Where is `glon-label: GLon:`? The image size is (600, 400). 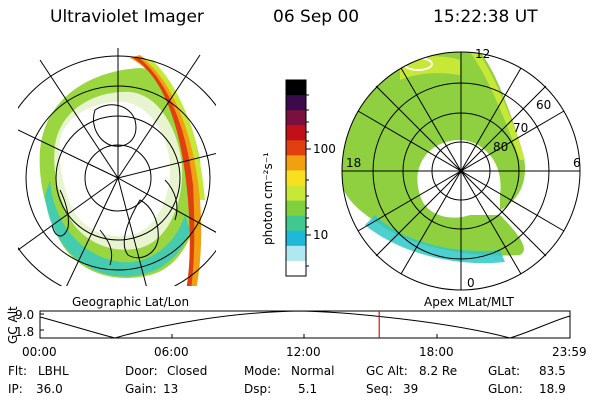
glon-label: GLon: is located at coordinates (505, 389).